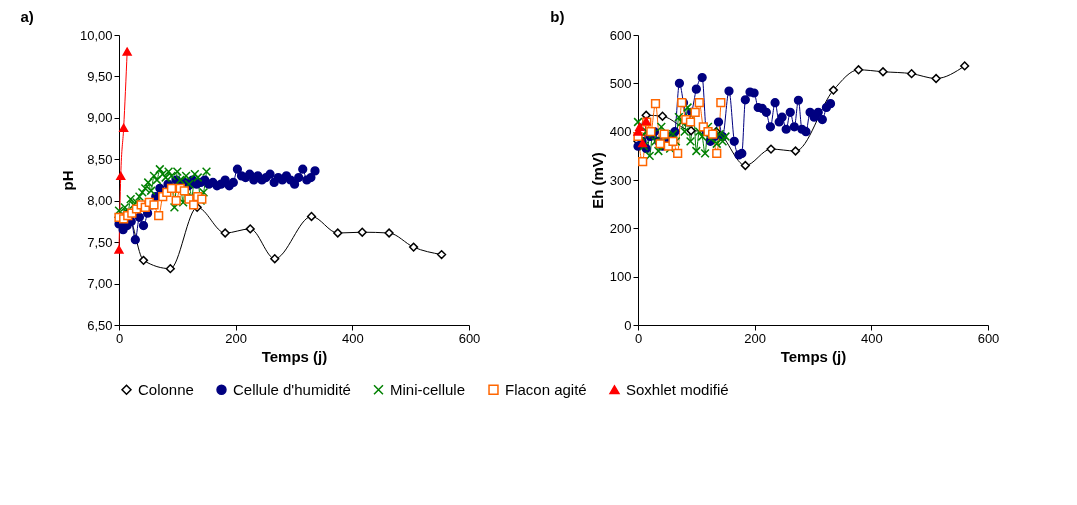  Describe the element at coordinates (677, 389) in the screenshot. I see `legend-label: Soxhlet modifié` at that location.